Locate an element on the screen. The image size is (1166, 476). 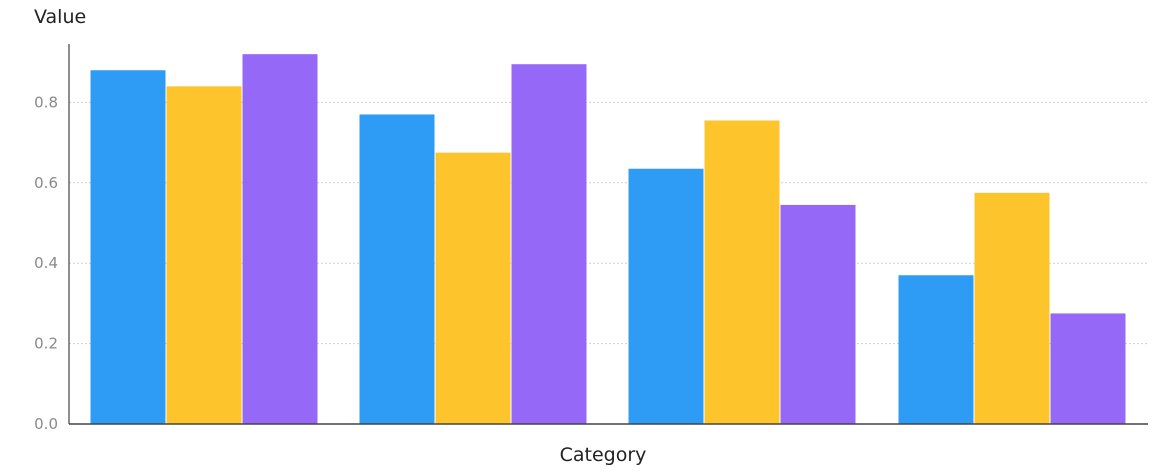
y-tick-label: 0.0 is located at coordinates (46, 424).